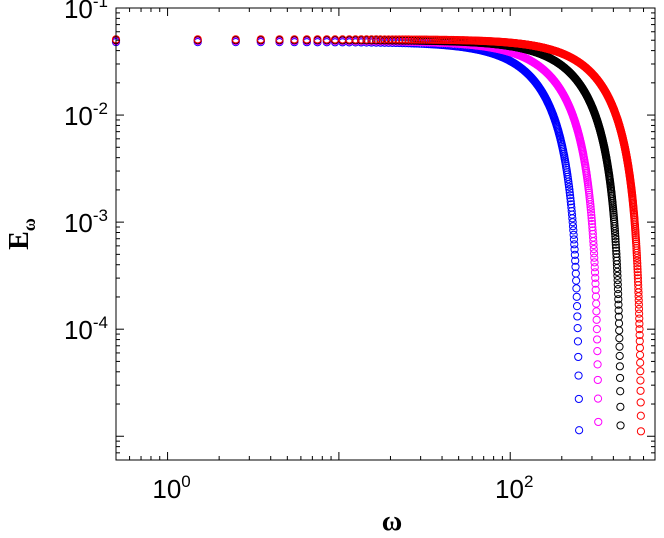 This screenshot has width=664, height=538. What do you see at coordinates (100, 322) in the screenshot?
I see `tick-exponent: -4` at bounding box center [100, 322].